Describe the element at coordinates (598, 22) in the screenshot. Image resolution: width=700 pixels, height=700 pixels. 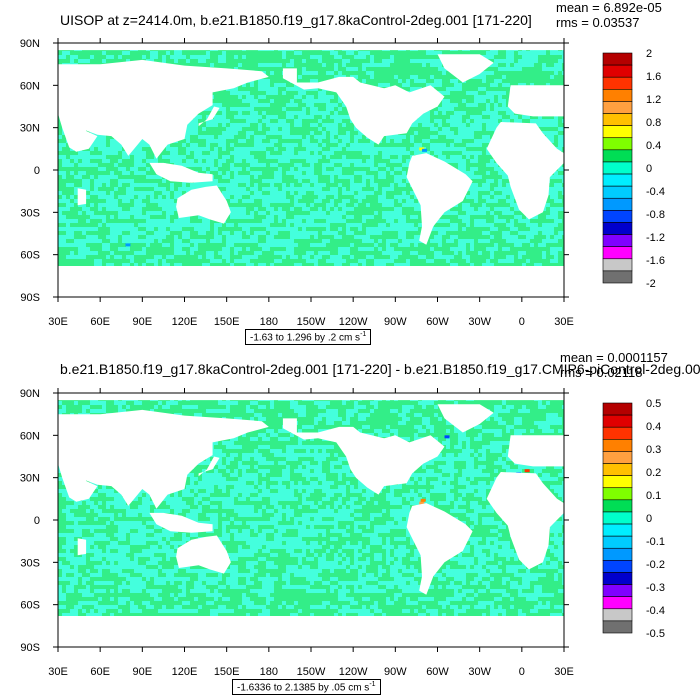
I see `rms-stat: rms = 0.03537` at that location.